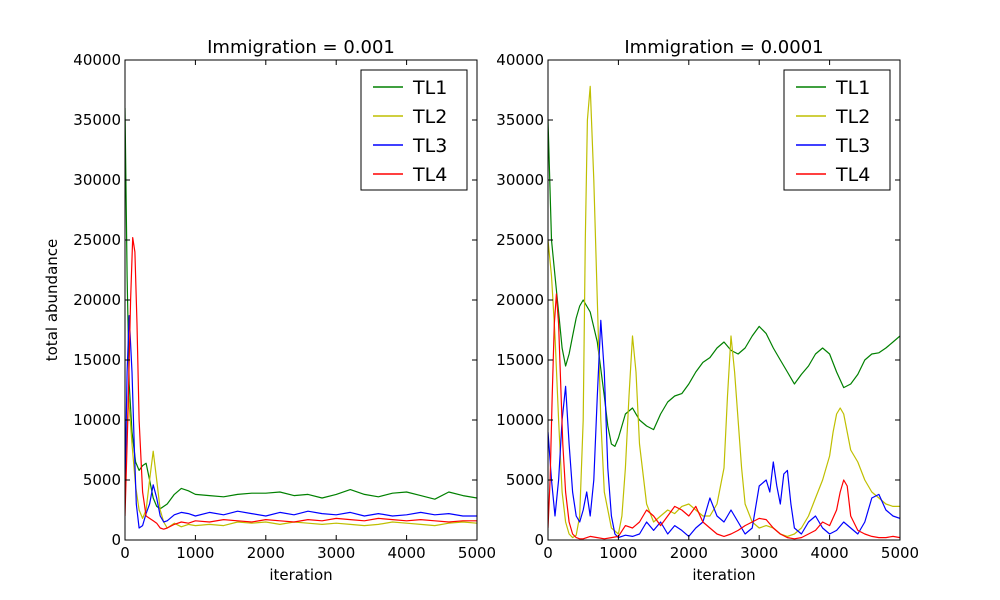 This screenshot has width=1000, height=600. I want to click on series-line-tl3, so click(301, 422).